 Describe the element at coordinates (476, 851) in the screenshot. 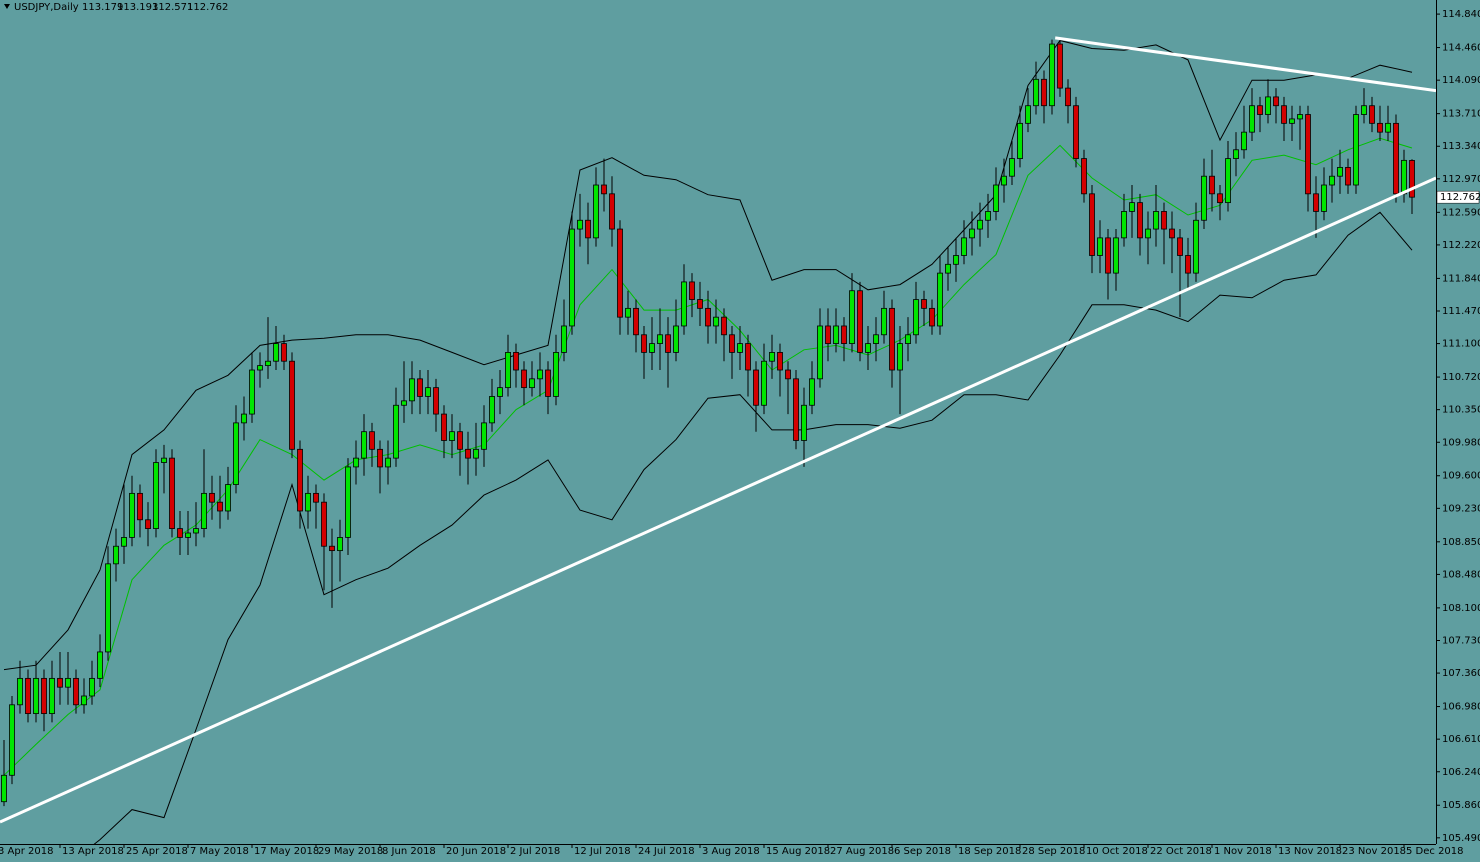

I see `x-tick-label: 20 Jun 2018` at that location.